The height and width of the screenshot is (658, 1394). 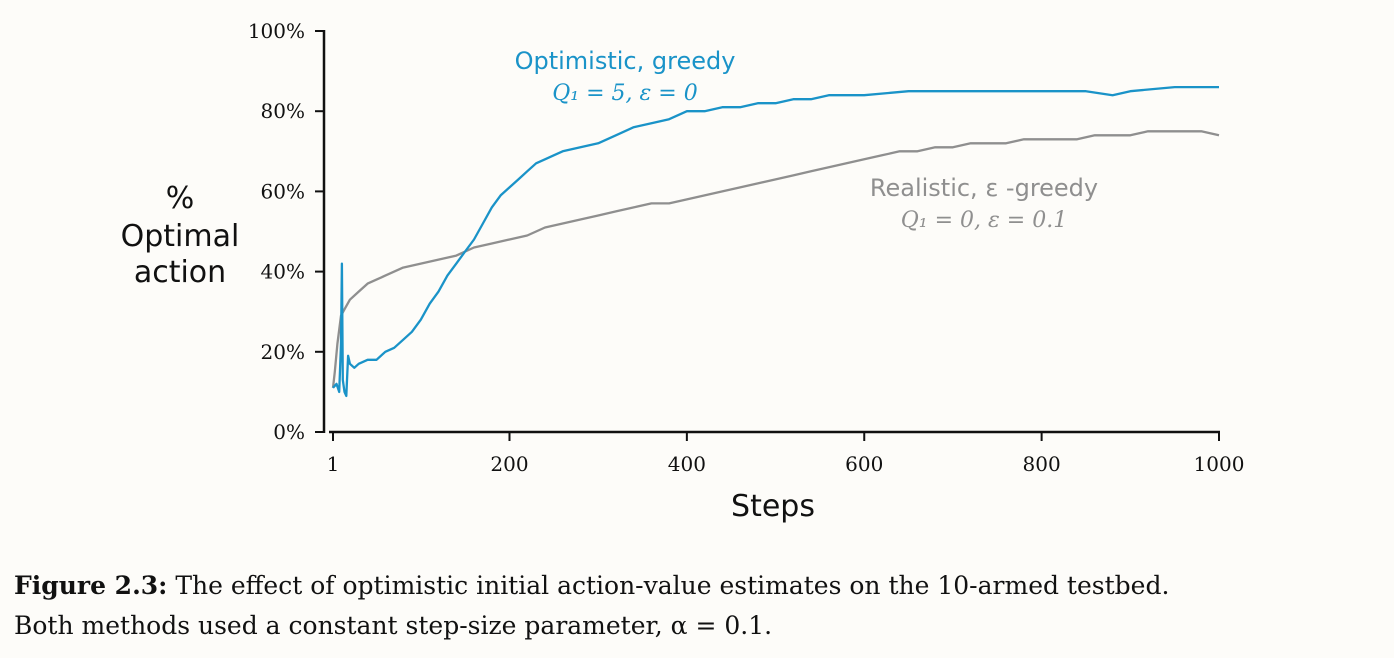 What do you see at coordinates (283, 191) in the screenshot?
I see `y-tick-label: 60%` at bounding box center [283, 191].